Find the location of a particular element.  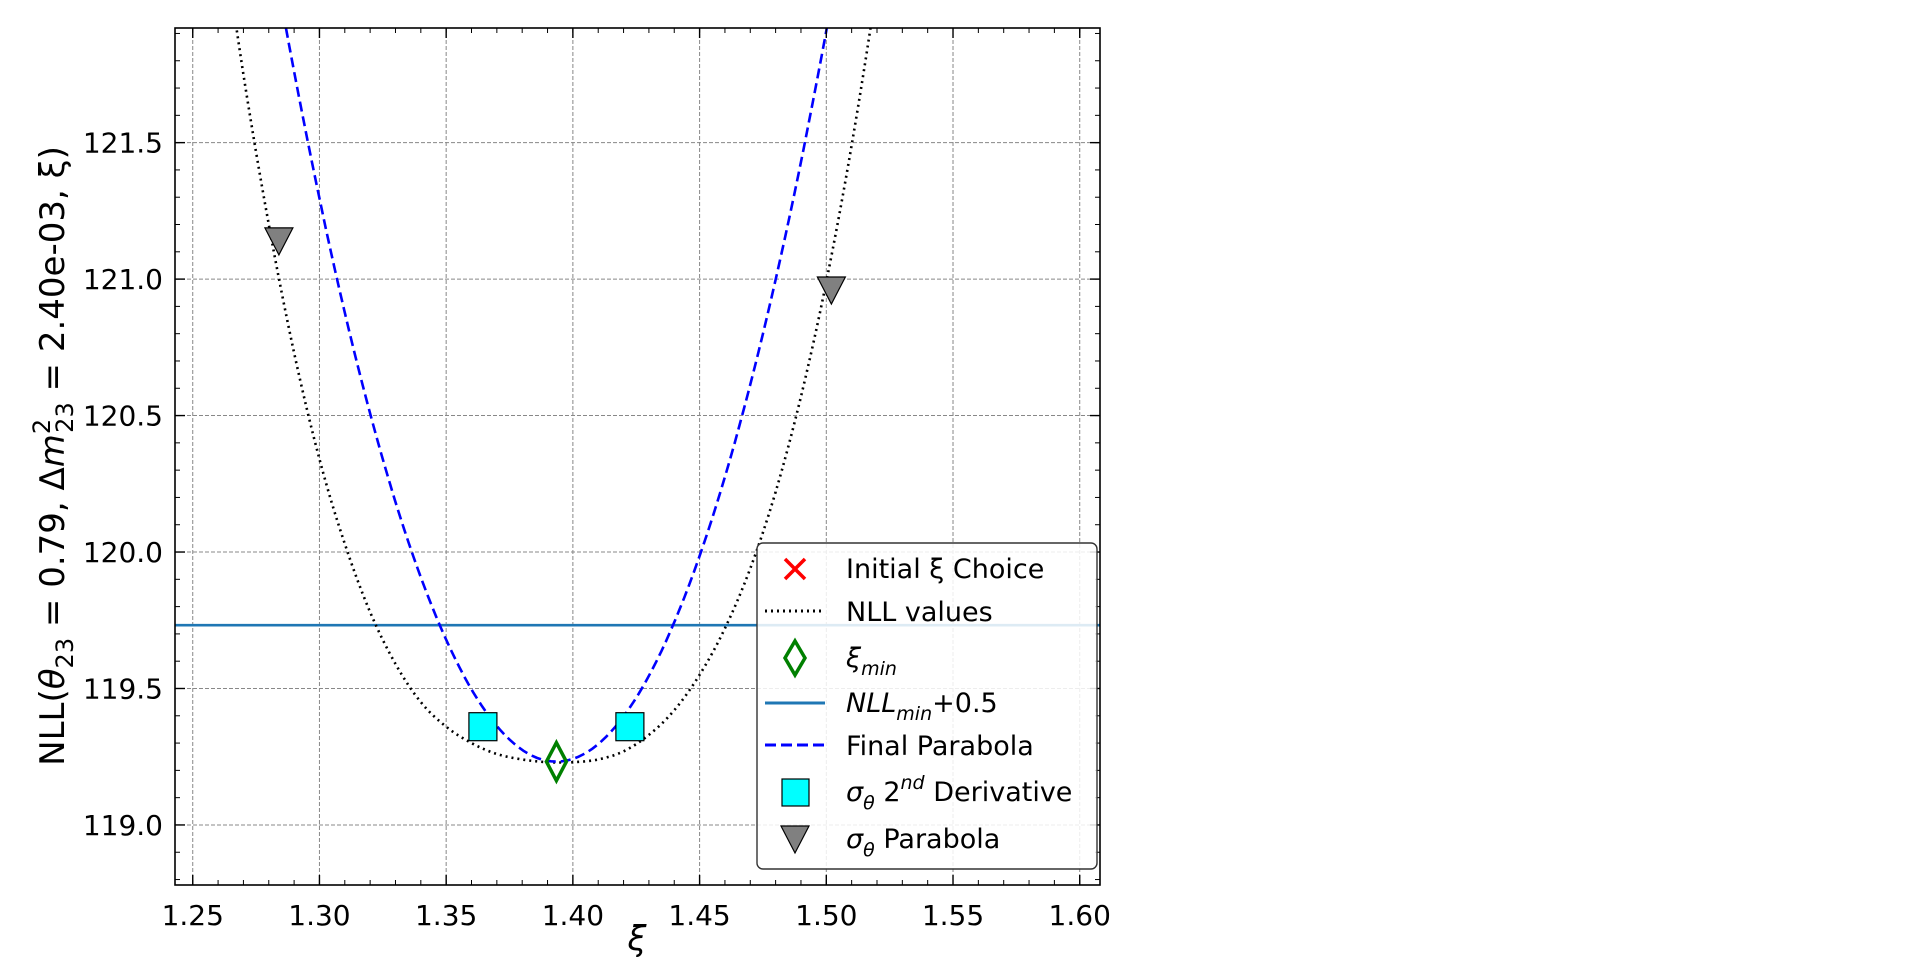

legend-xi-main: ξ is located at coordinates (853, 658).